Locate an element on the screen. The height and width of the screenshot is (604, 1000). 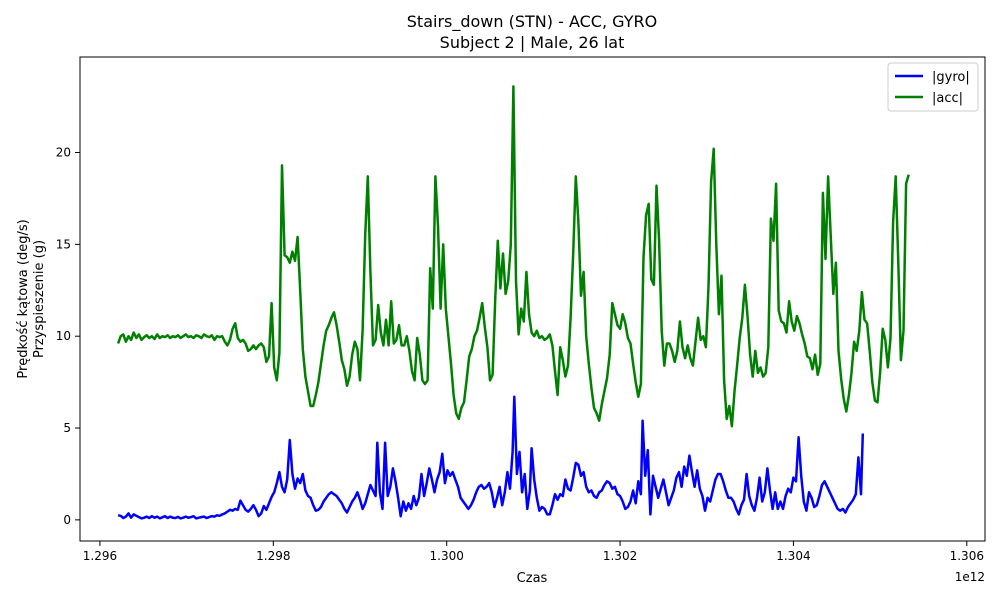
x-tick-label: 1.300 is located at coordinates (447, 556).